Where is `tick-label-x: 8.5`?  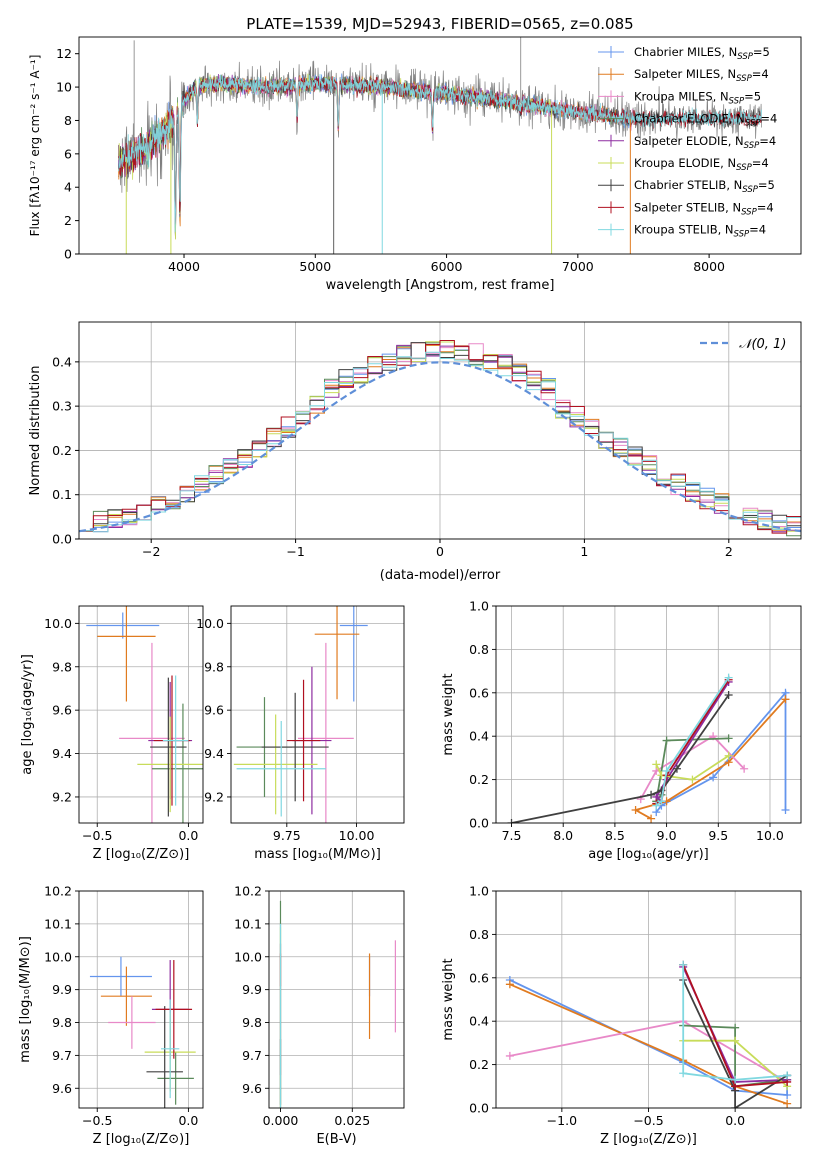 tick-label-x: 8.5 is located at coordinates (615, 835).